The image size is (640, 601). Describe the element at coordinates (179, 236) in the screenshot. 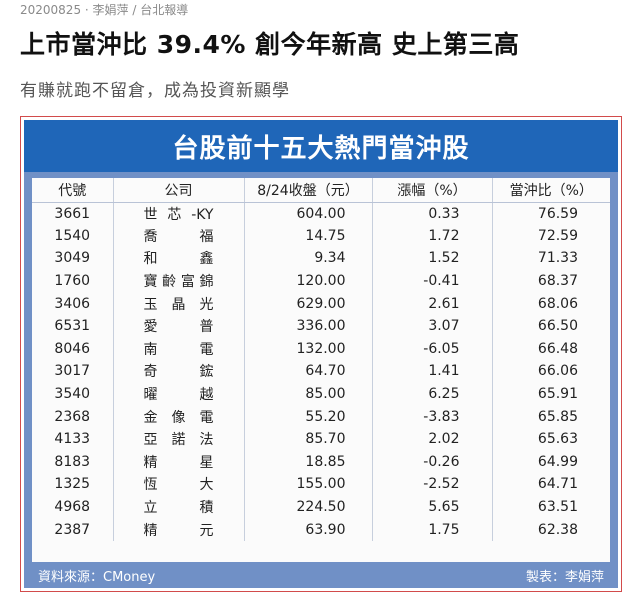

I see `cell-company: 喬福` at that location.